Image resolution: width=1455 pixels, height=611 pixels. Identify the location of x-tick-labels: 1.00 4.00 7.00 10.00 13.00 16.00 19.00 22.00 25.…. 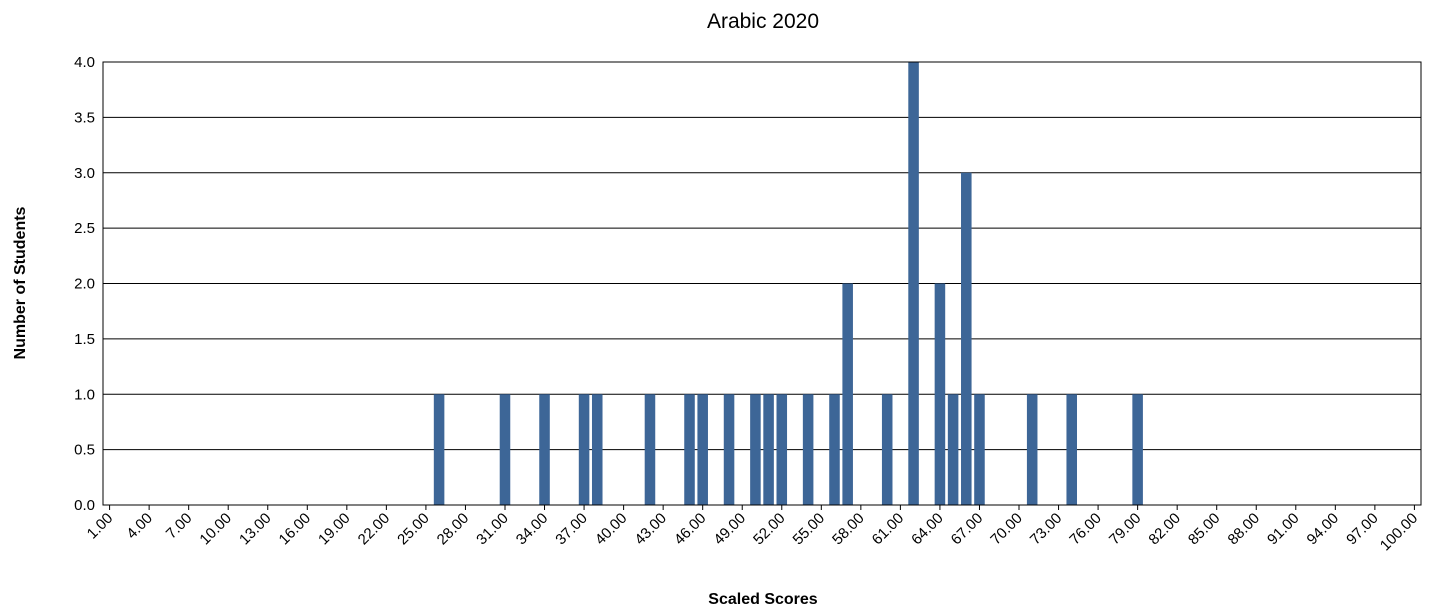
(752, 529).